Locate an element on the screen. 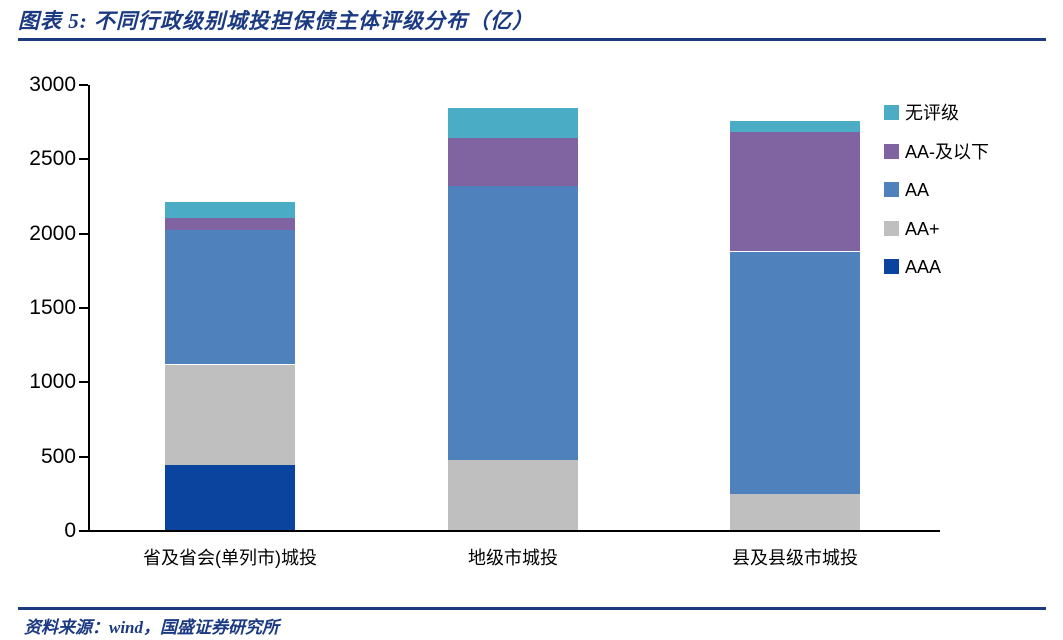 This screenshot has width=1063, height=640. x-category-label: 县及县级市城投 is located at coordinates (795, 558).